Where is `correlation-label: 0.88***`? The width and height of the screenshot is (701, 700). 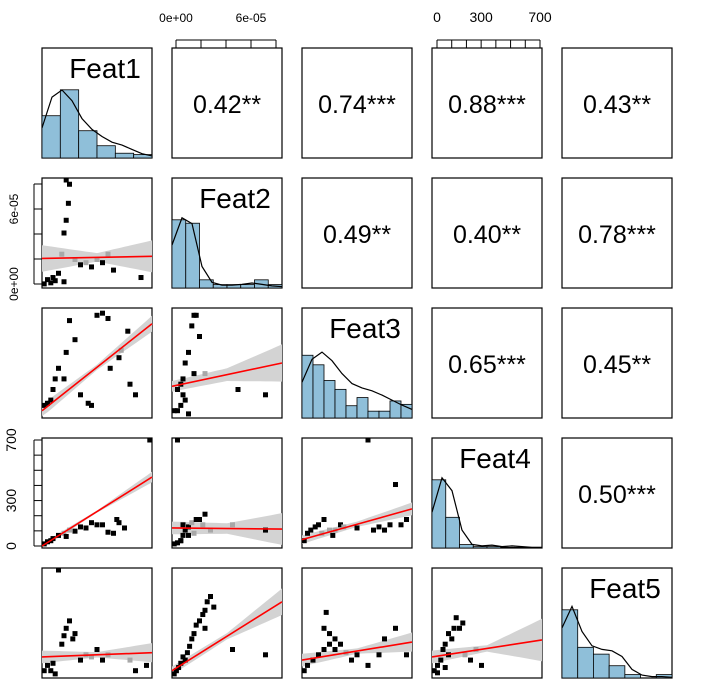
correlation-label: 0.88*** is located at coordinates (487, 105).